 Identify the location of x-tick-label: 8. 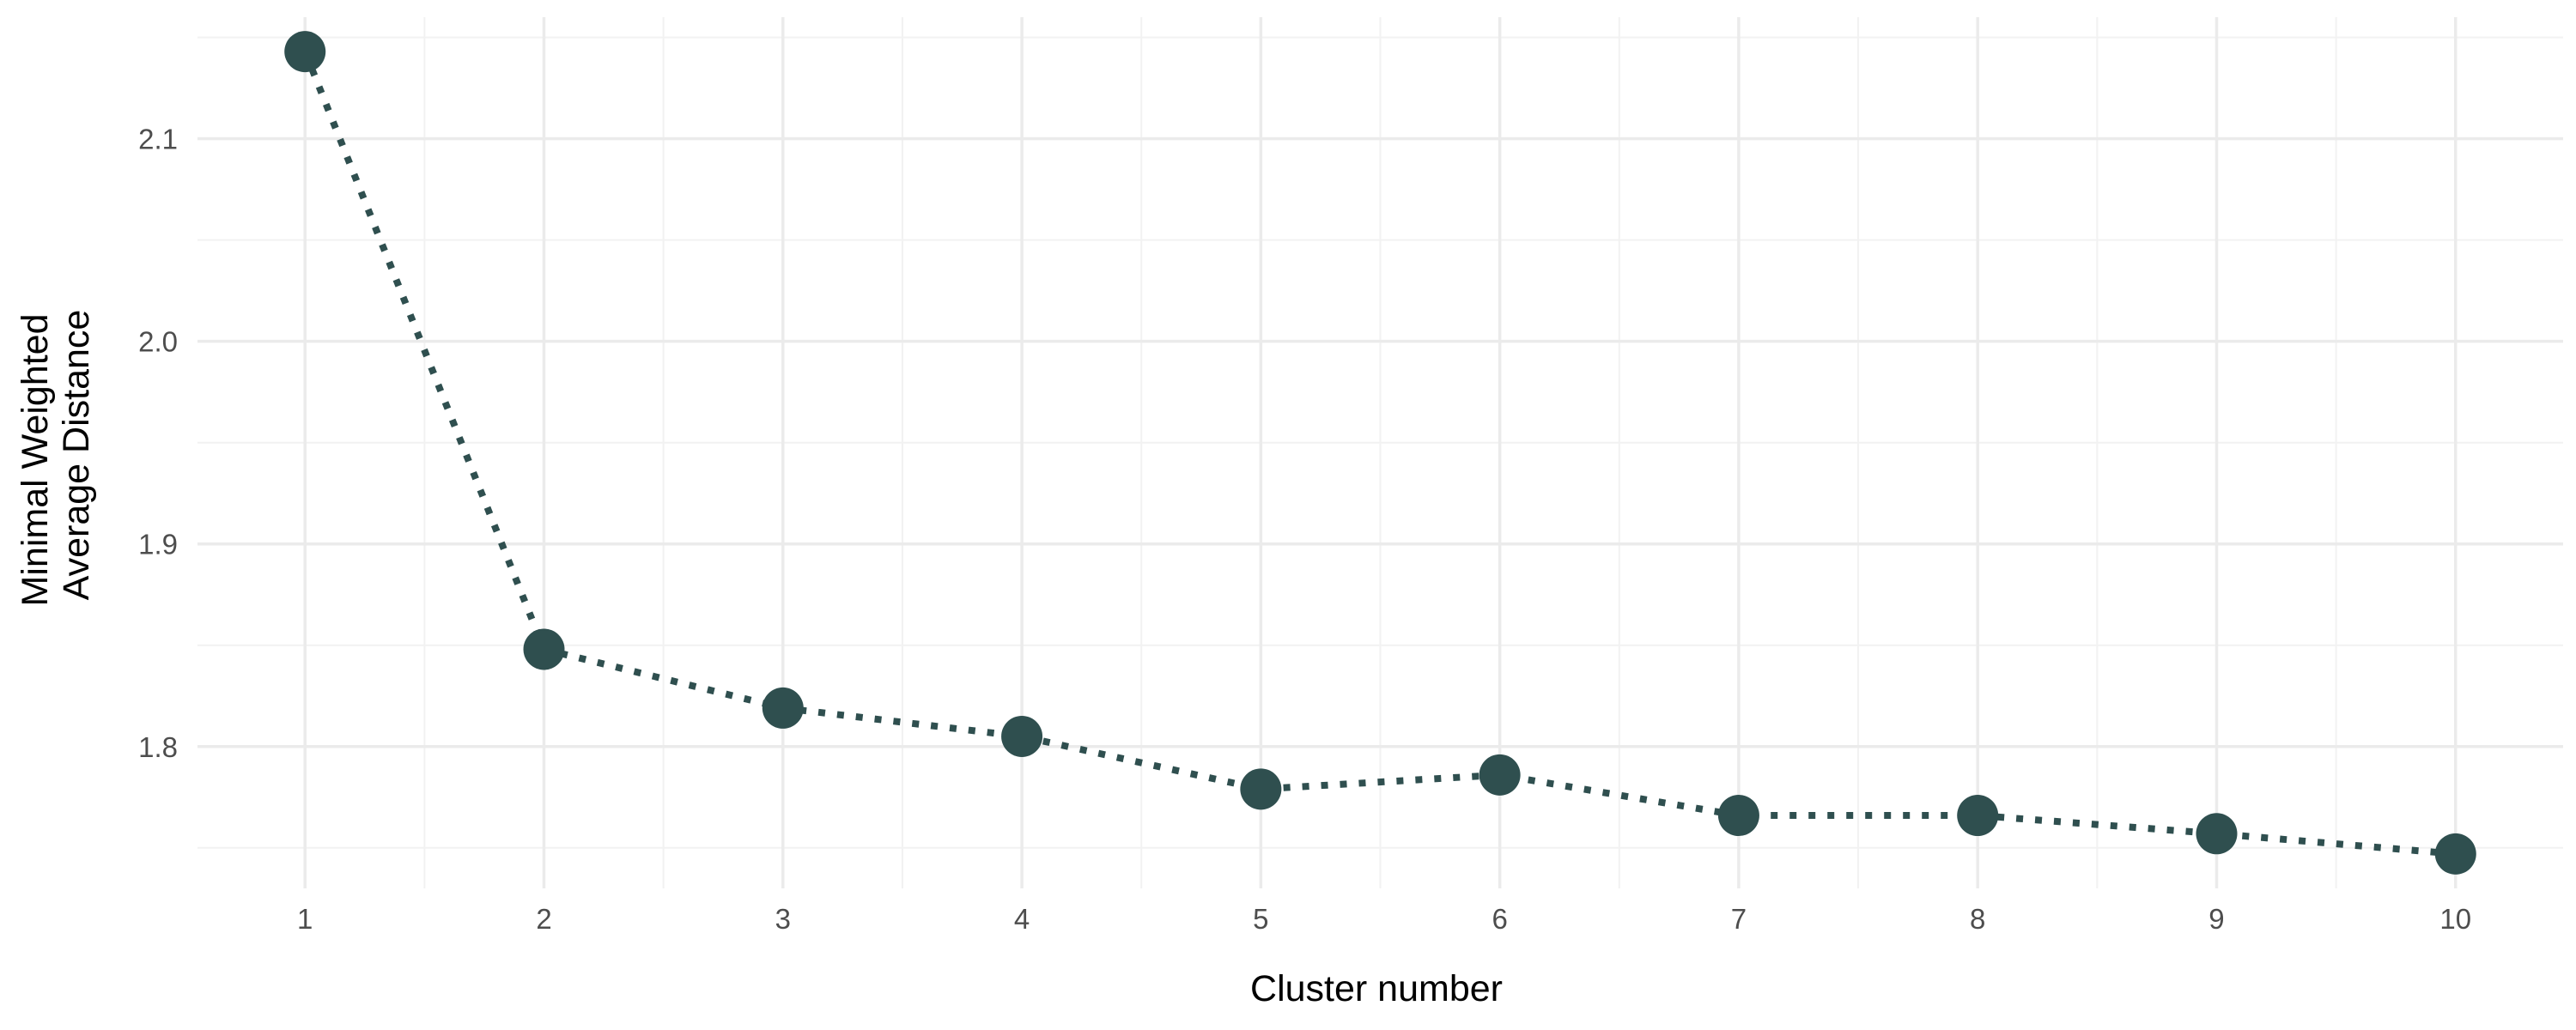
(1977, 919).